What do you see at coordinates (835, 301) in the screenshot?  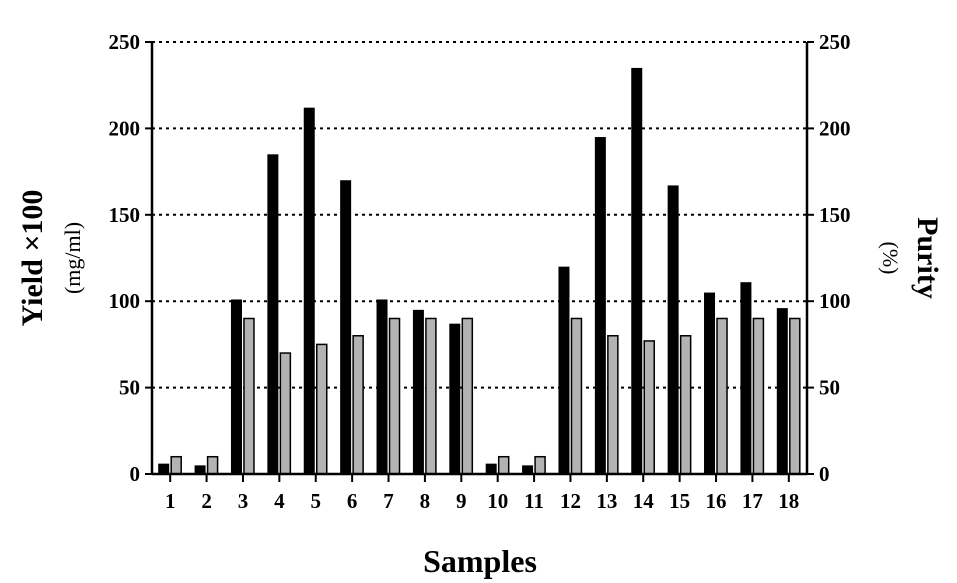 I see `y-tick-label-right: 100` at bounding box center [835, 301].